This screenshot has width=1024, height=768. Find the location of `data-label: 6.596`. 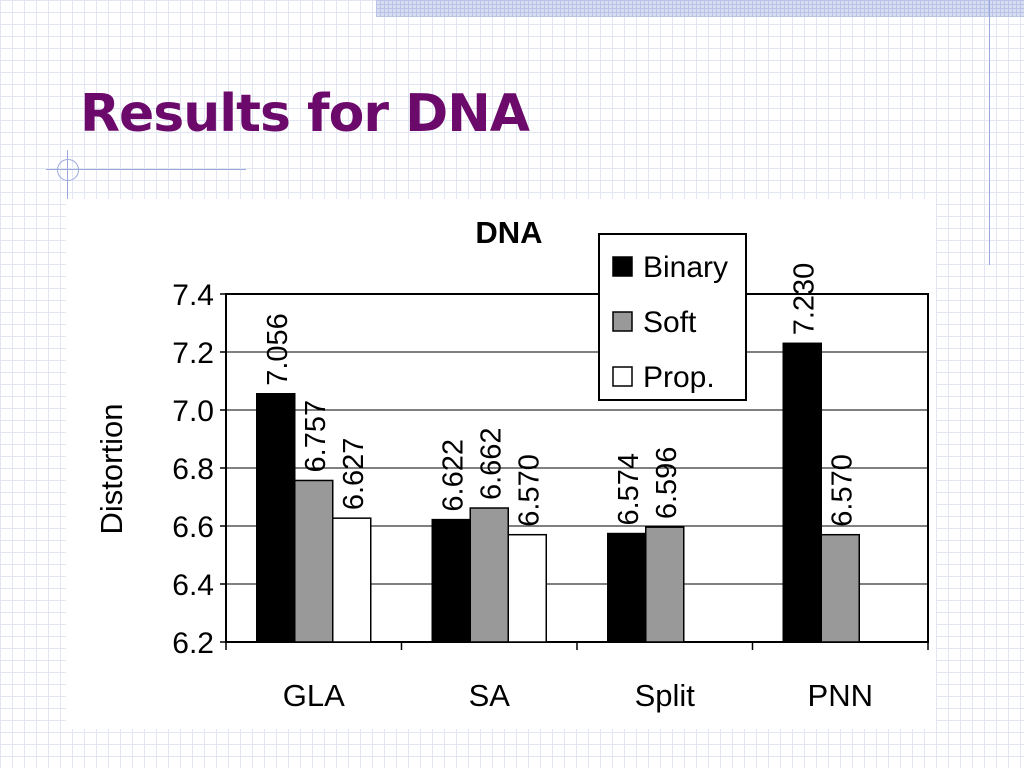

data-label: 6.596 is located at coordinates (667, 483).